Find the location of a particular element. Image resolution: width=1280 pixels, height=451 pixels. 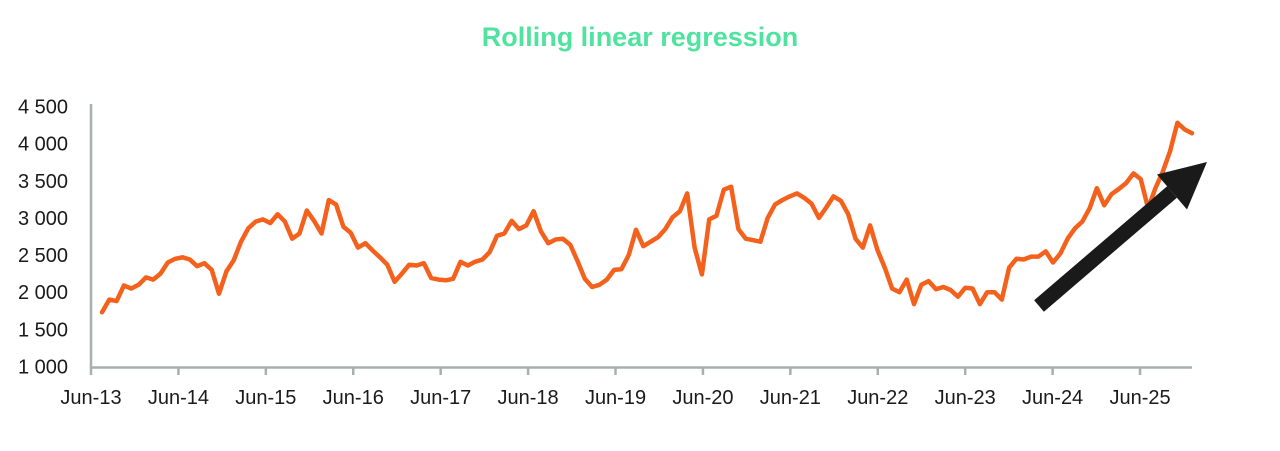

y-tick-label: 4 000 is located at coordinates (43, 145).